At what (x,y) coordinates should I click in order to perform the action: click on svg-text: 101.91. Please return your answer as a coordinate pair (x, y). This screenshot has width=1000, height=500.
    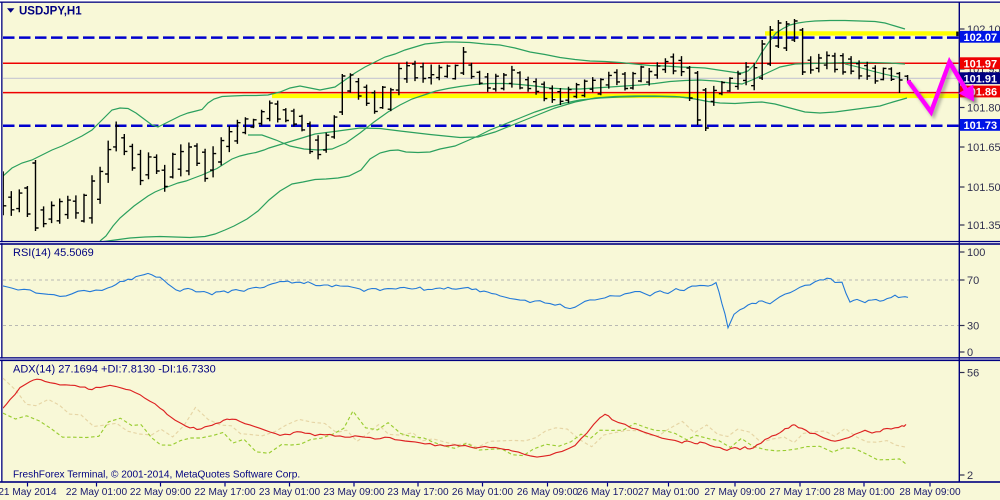
    Looking at the image, I should click on (981, 79).